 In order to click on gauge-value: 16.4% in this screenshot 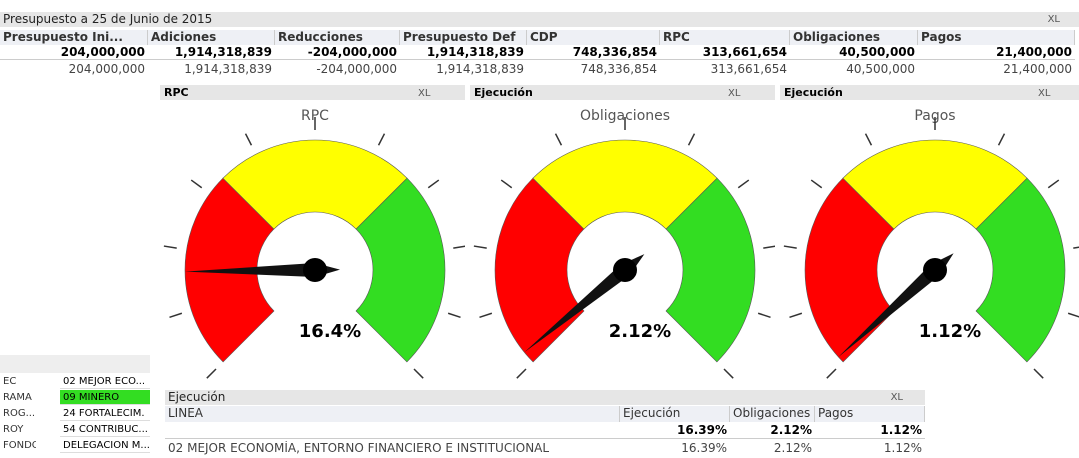, I will do `click(330, 331)`.